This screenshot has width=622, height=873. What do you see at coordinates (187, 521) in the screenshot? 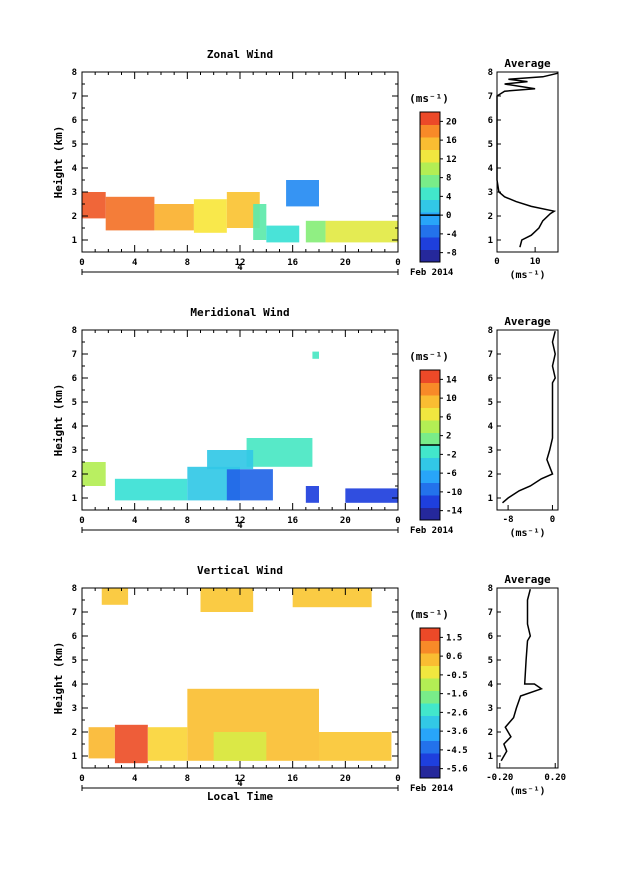
I see `x-tick-label: 8` at bounding box center [187, 521].